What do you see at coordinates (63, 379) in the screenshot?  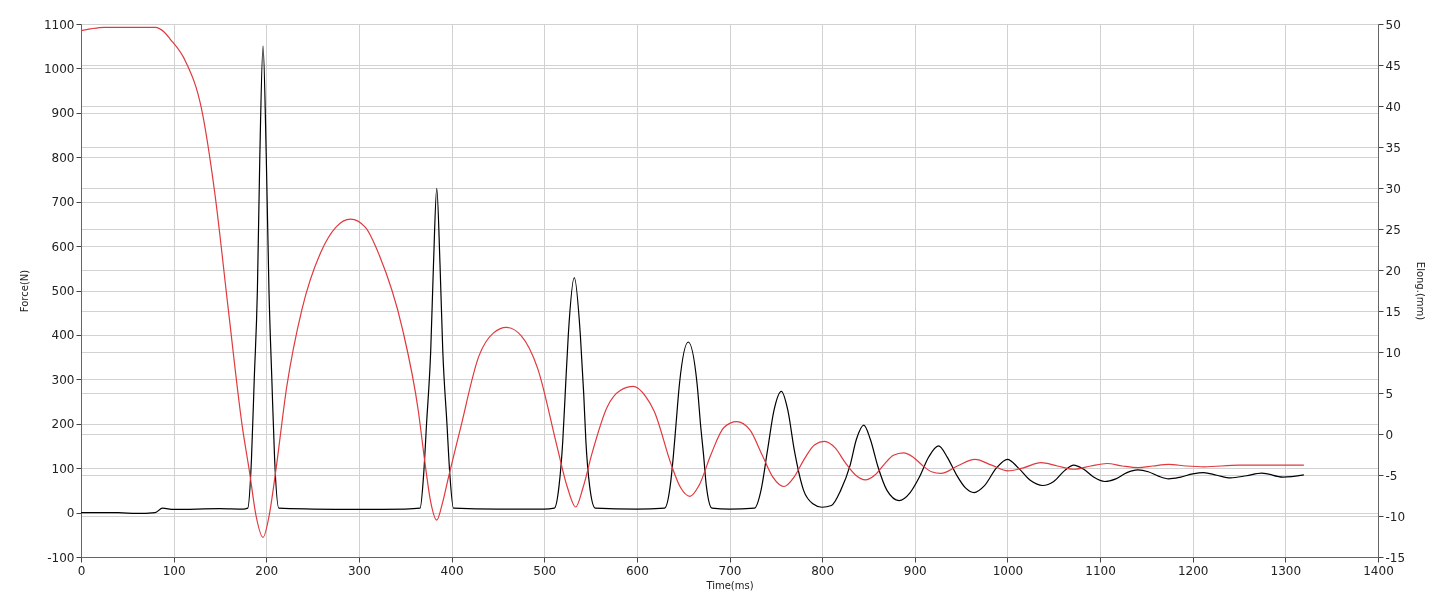 I see `y-tick-label: 300` at bounding box center [63, 379].